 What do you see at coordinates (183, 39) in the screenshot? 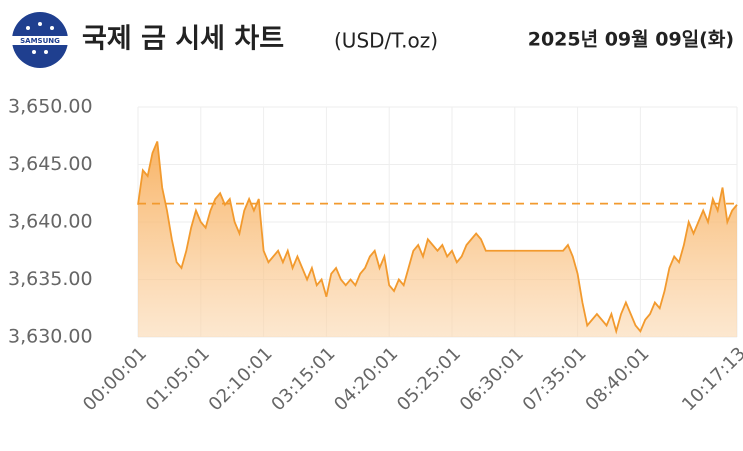
I see `title: 국제 금 시세 차트` at bounding box center [183, 39].